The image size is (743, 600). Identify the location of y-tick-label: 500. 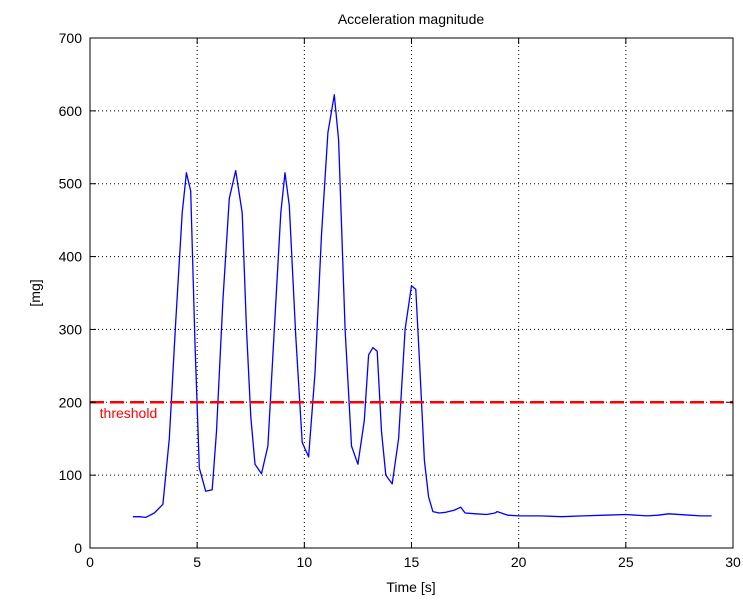
(71, 184).